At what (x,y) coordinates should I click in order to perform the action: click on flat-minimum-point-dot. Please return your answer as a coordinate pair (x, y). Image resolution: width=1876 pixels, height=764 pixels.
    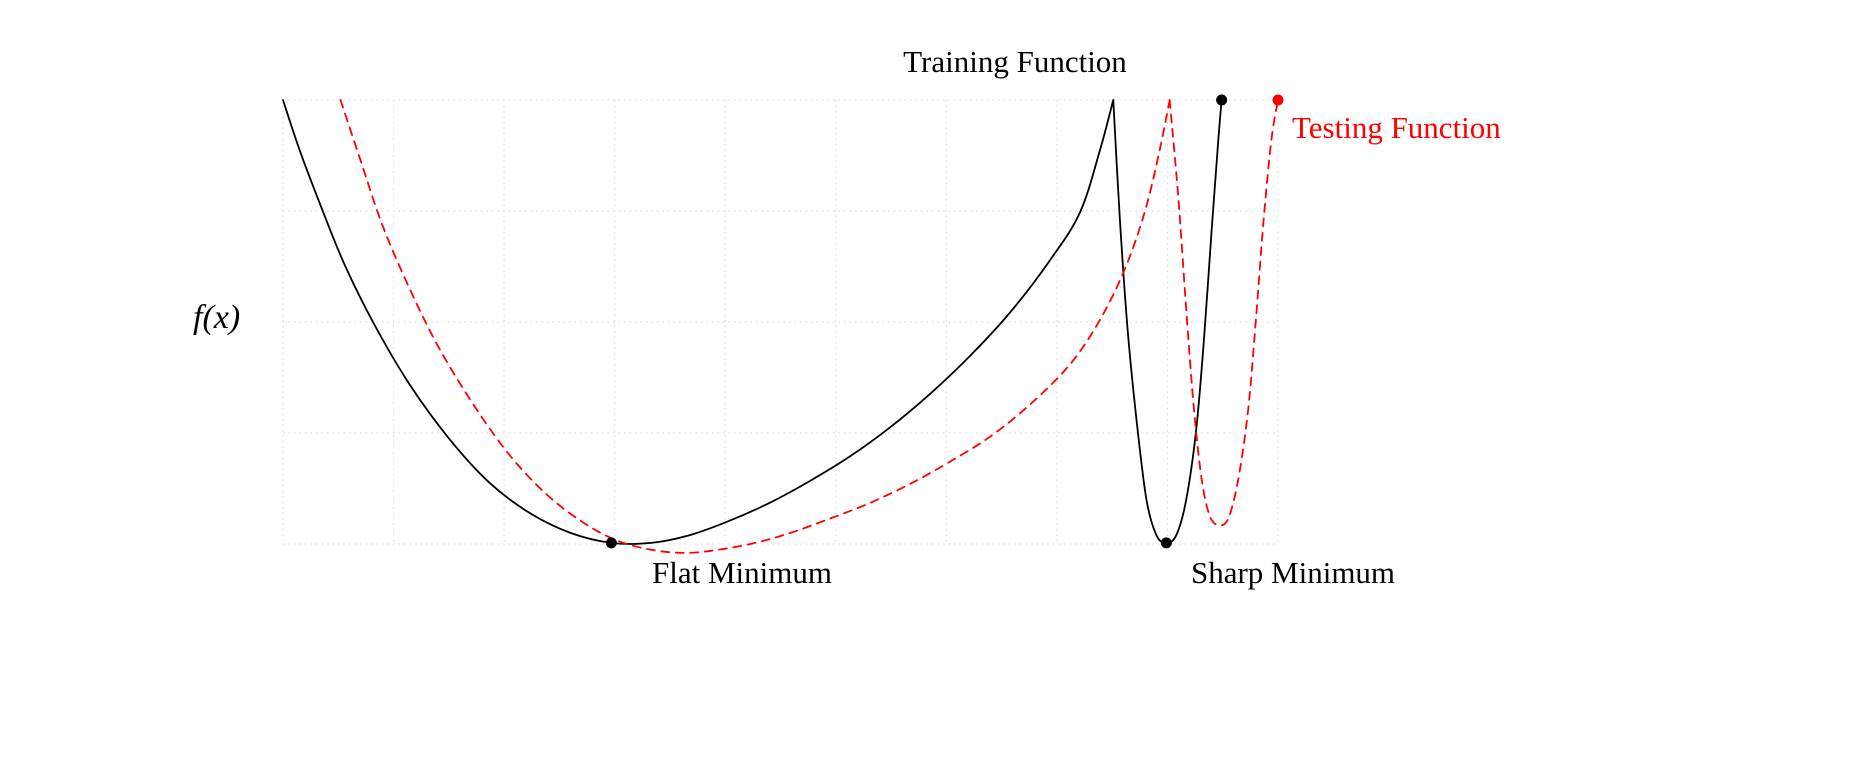
    Looking at the image, I should click on (611, 543).